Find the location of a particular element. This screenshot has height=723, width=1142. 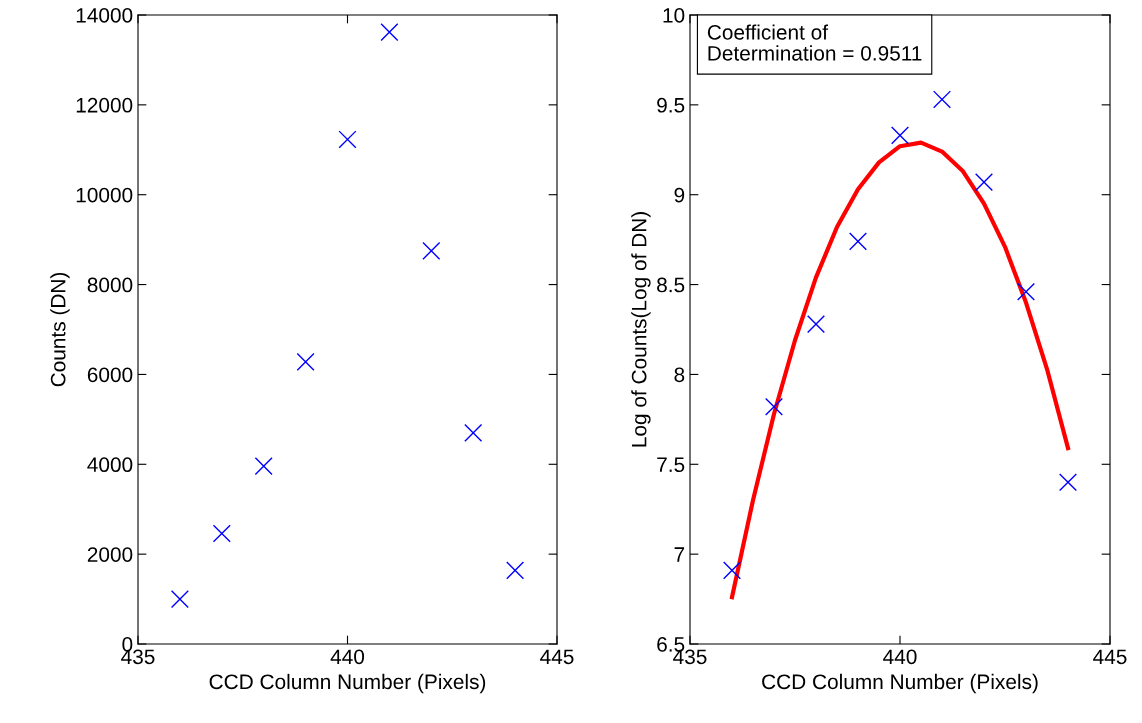

y-tick-label: 8 is located at coordinates (679, 375).